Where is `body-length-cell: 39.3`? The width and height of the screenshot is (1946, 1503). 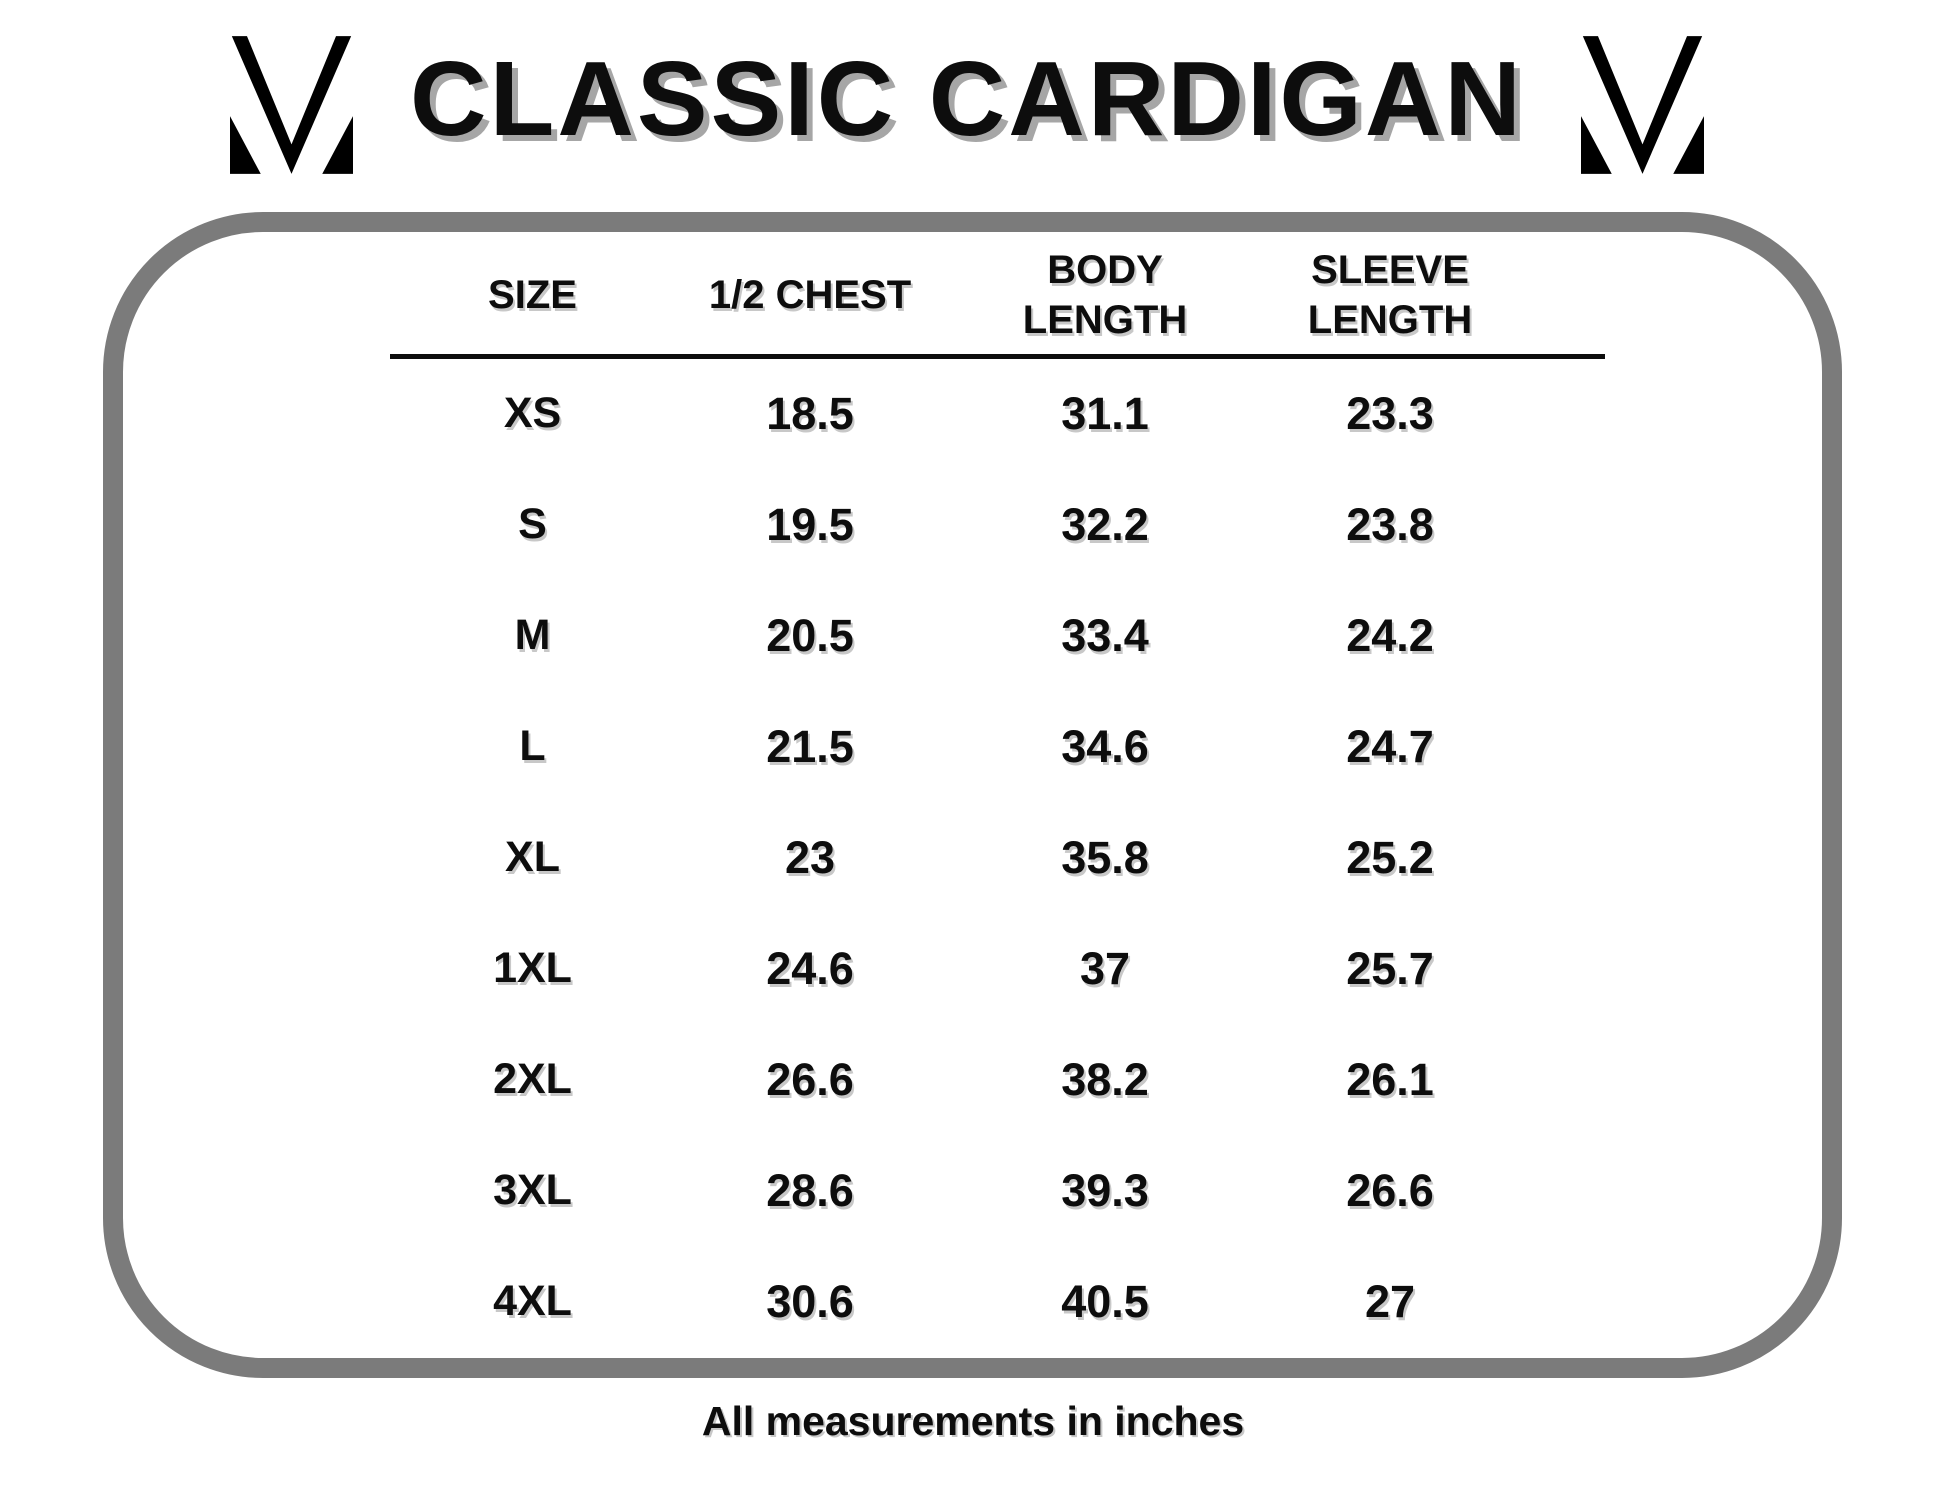
body-length-cell: 39.3 is located at coordinates (1105, 1190).